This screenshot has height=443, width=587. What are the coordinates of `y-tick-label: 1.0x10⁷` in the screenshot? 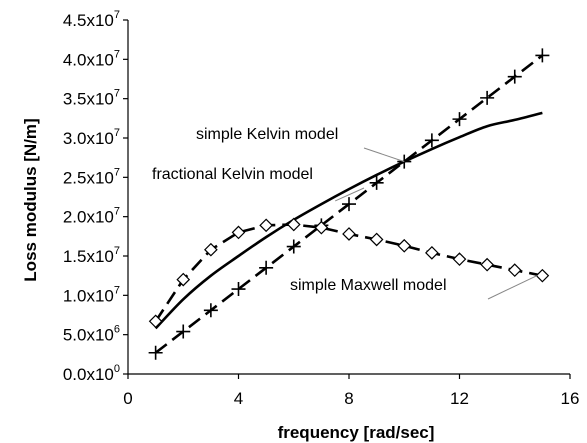 It's located at (91, 294).